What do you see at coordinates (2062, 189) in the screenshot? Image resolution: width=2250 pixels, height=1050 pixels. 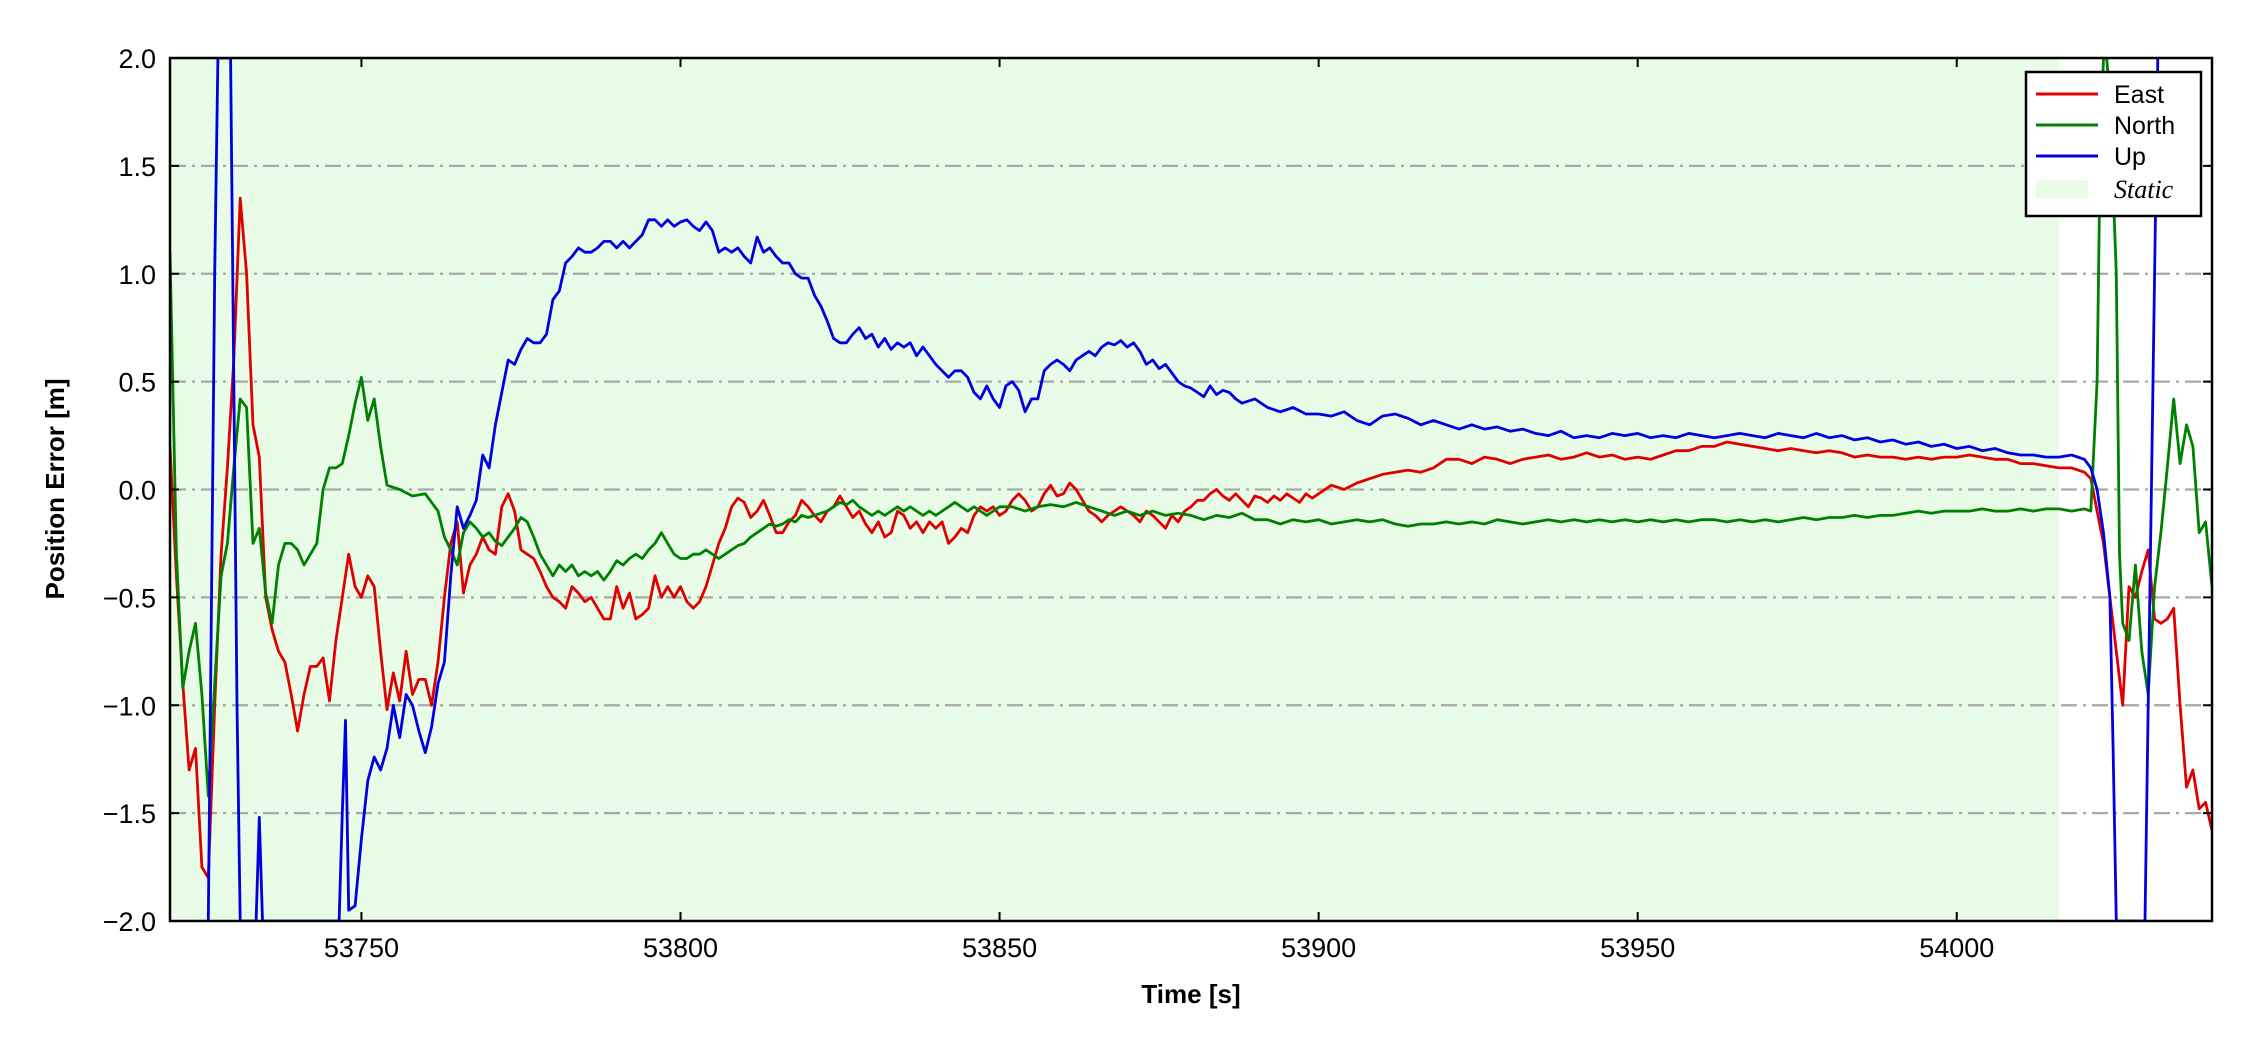 I see `legend-swatch-static` at bounding box center [2062, 189].